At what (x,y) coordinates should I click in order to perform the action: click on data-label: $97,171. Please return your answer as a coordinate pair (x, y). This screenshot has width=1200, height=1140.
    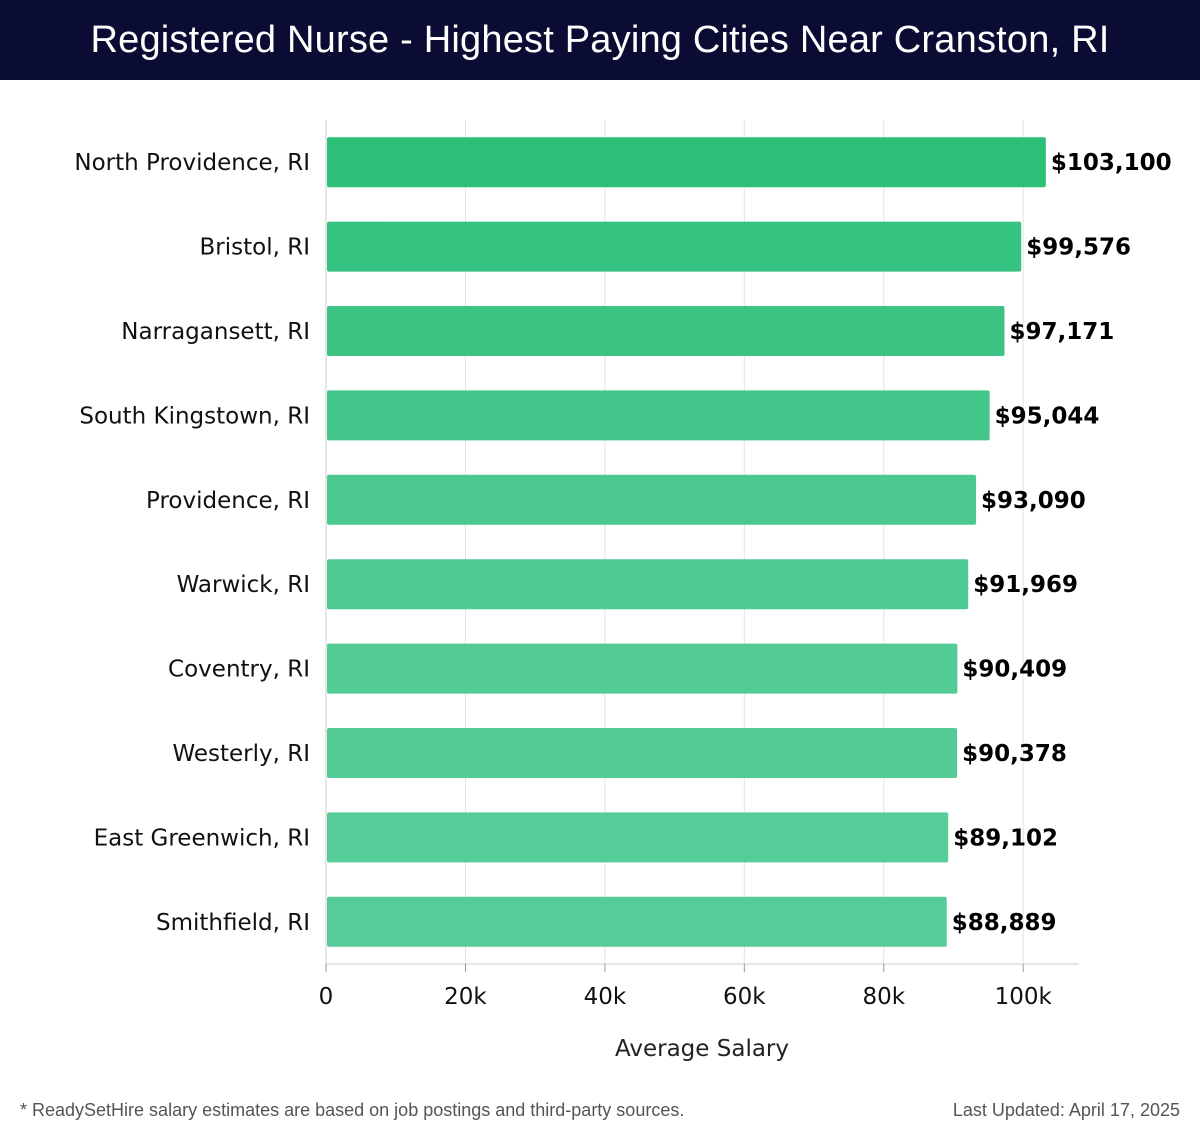
    Looking at the image, I should click on (1061, 332).